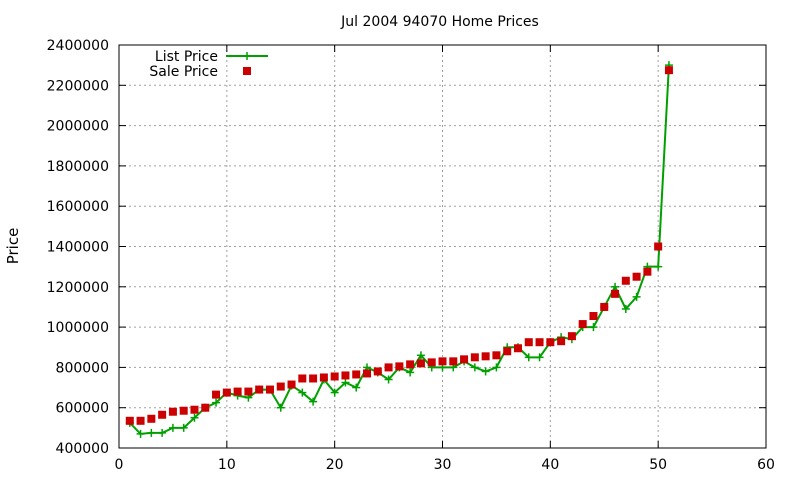  I want to click on y-tick-label: 800000, so click(82, 368).